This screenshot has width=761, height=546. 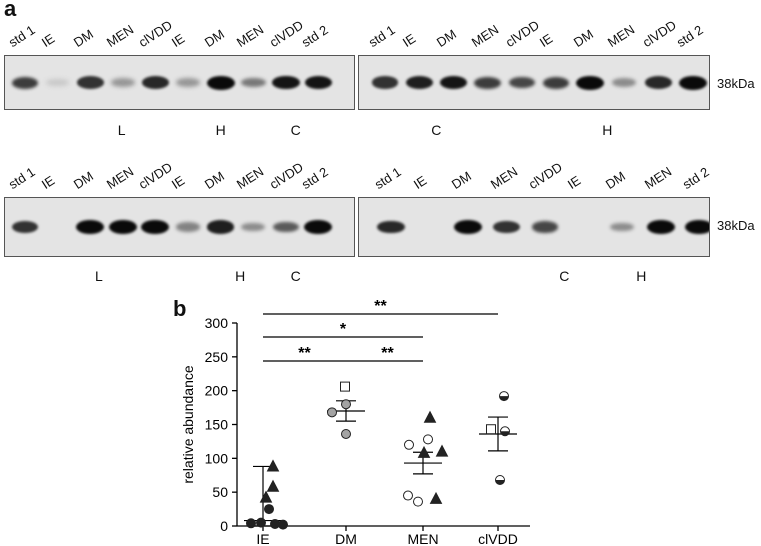 What do you see at coordinates (736, 83) in the screenshot?
I see `molecular-weight-label-top: 38kDa` at bounding box center [736, 83].